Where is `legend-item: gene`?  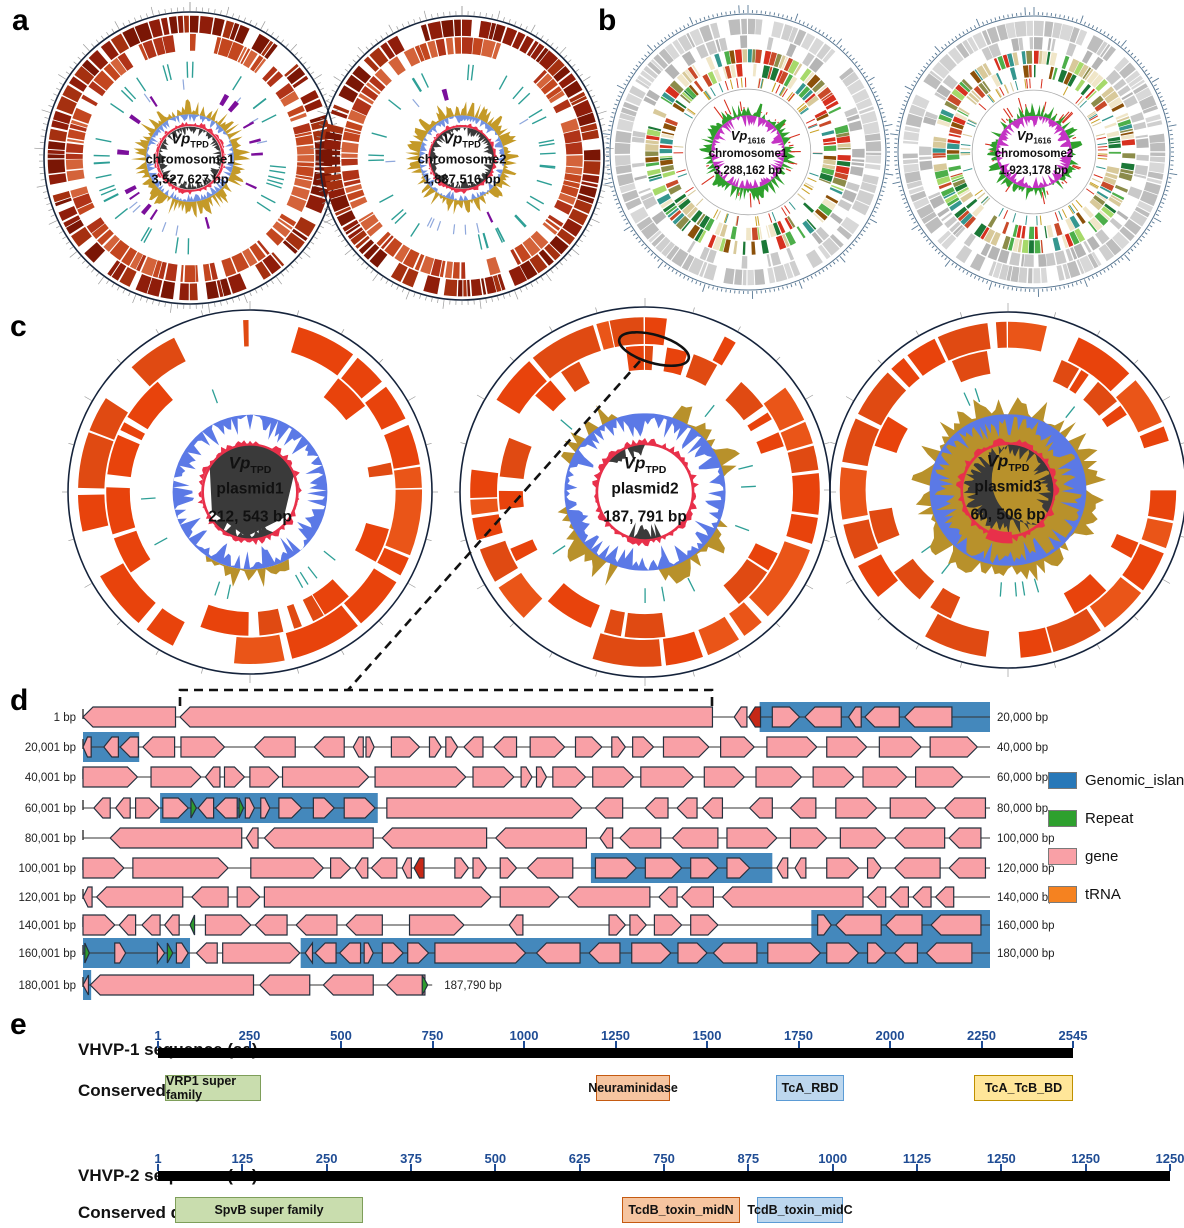
legend-item: gene is located at coordinates (1083, 856).